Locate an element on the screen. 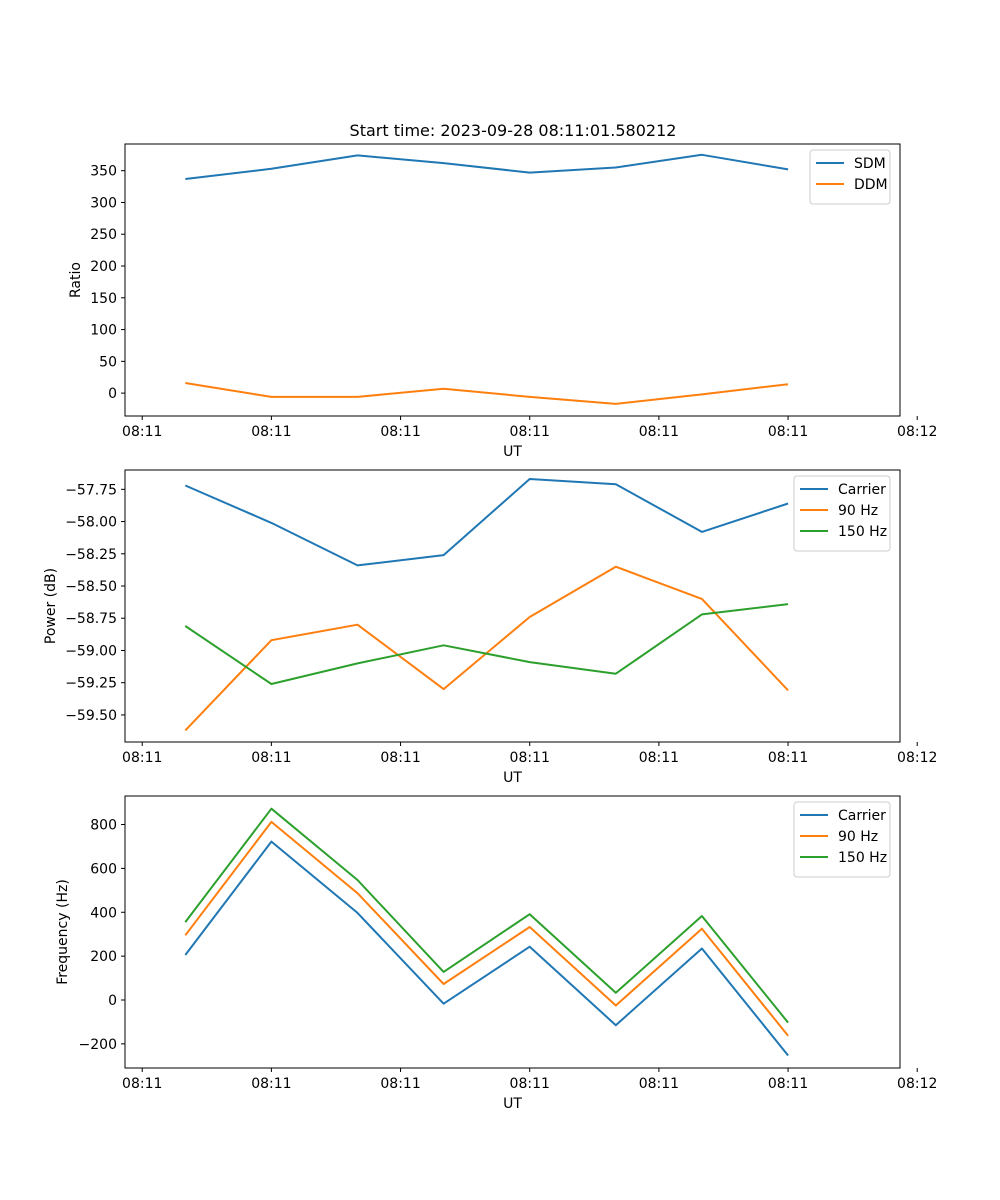  frequency-series-line-90-hz is located at coordinates (486, 928).